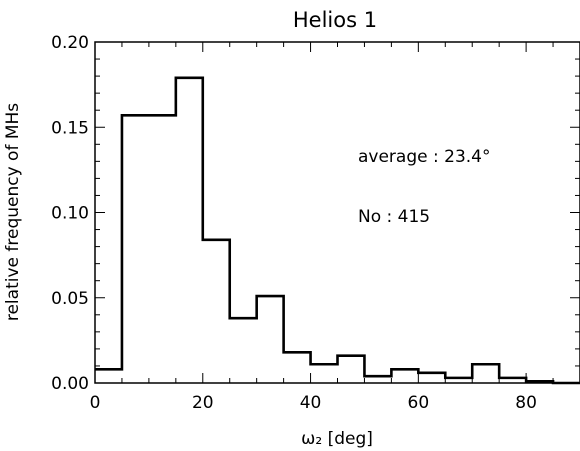 Image resolution: width=580 pixels, height=451 pixels. What do you see at coordinates (337, 439) in the screenshot?
I see `x-axis-label: ω₂ [deg]` at bounding box center [337, 439].